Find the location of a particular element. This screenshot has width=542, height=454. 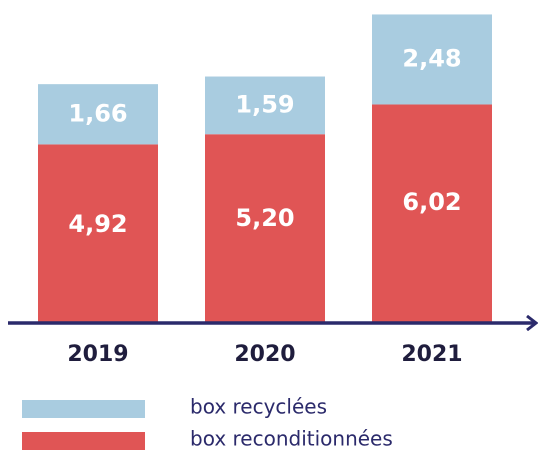

legend-label: box reconditionnées is located at coordinates (291, 439).